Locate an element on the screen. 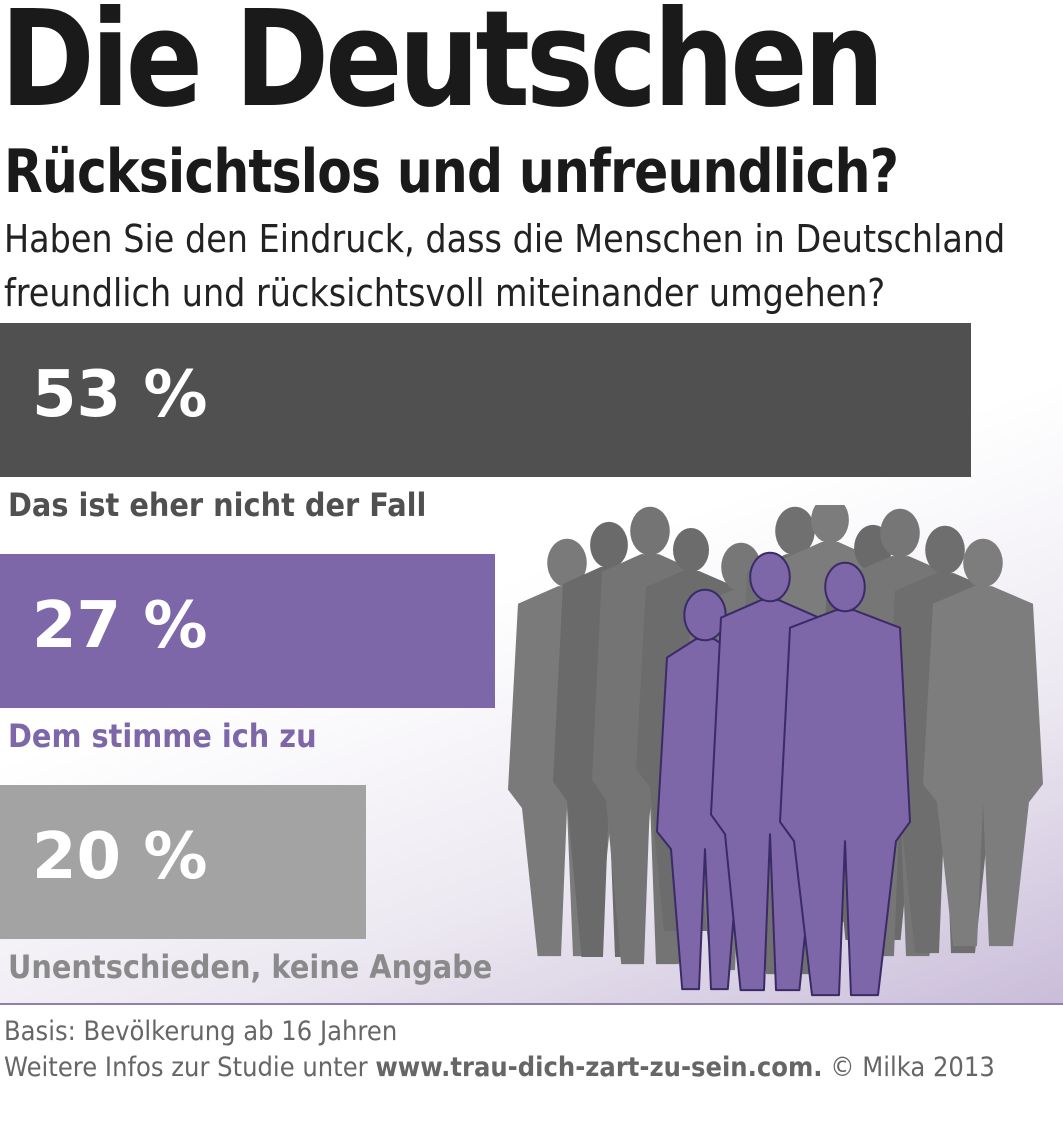 The width and height of the screenshot is (1063, 1122). bar-2: 27 % is located at coordinates (247, 631).